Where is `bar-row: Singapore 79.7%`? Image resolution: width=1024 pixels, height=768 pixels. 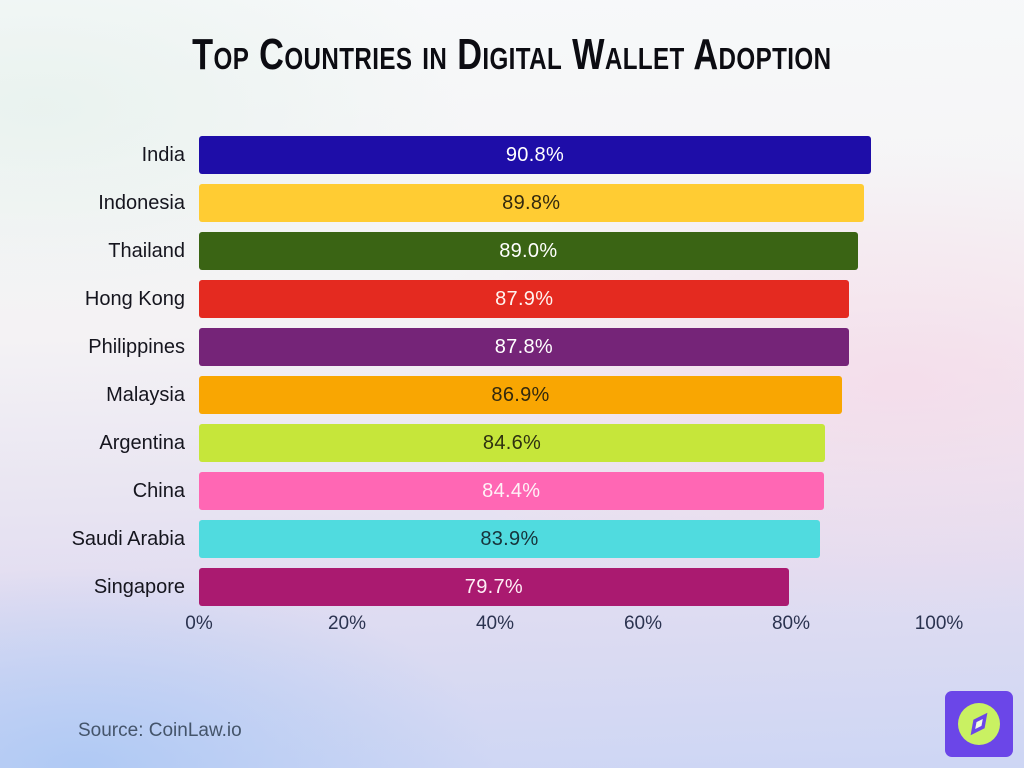 bar-row: Singapore 79.7% is located at coordinates (512, 587).